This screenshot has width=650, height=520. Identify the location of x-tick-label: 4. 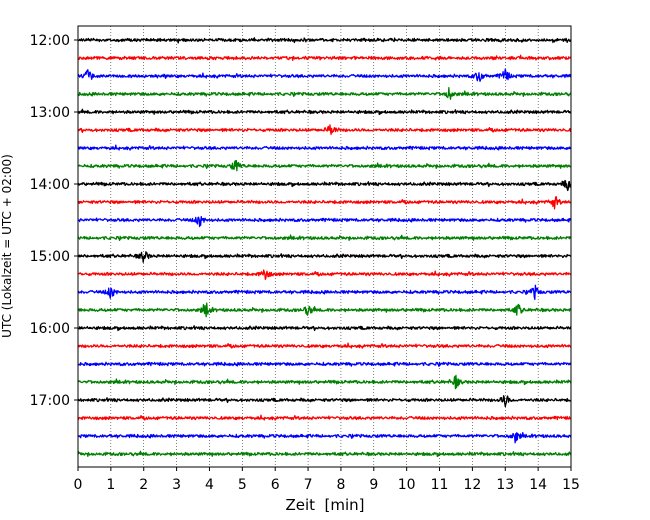
(209, 485).